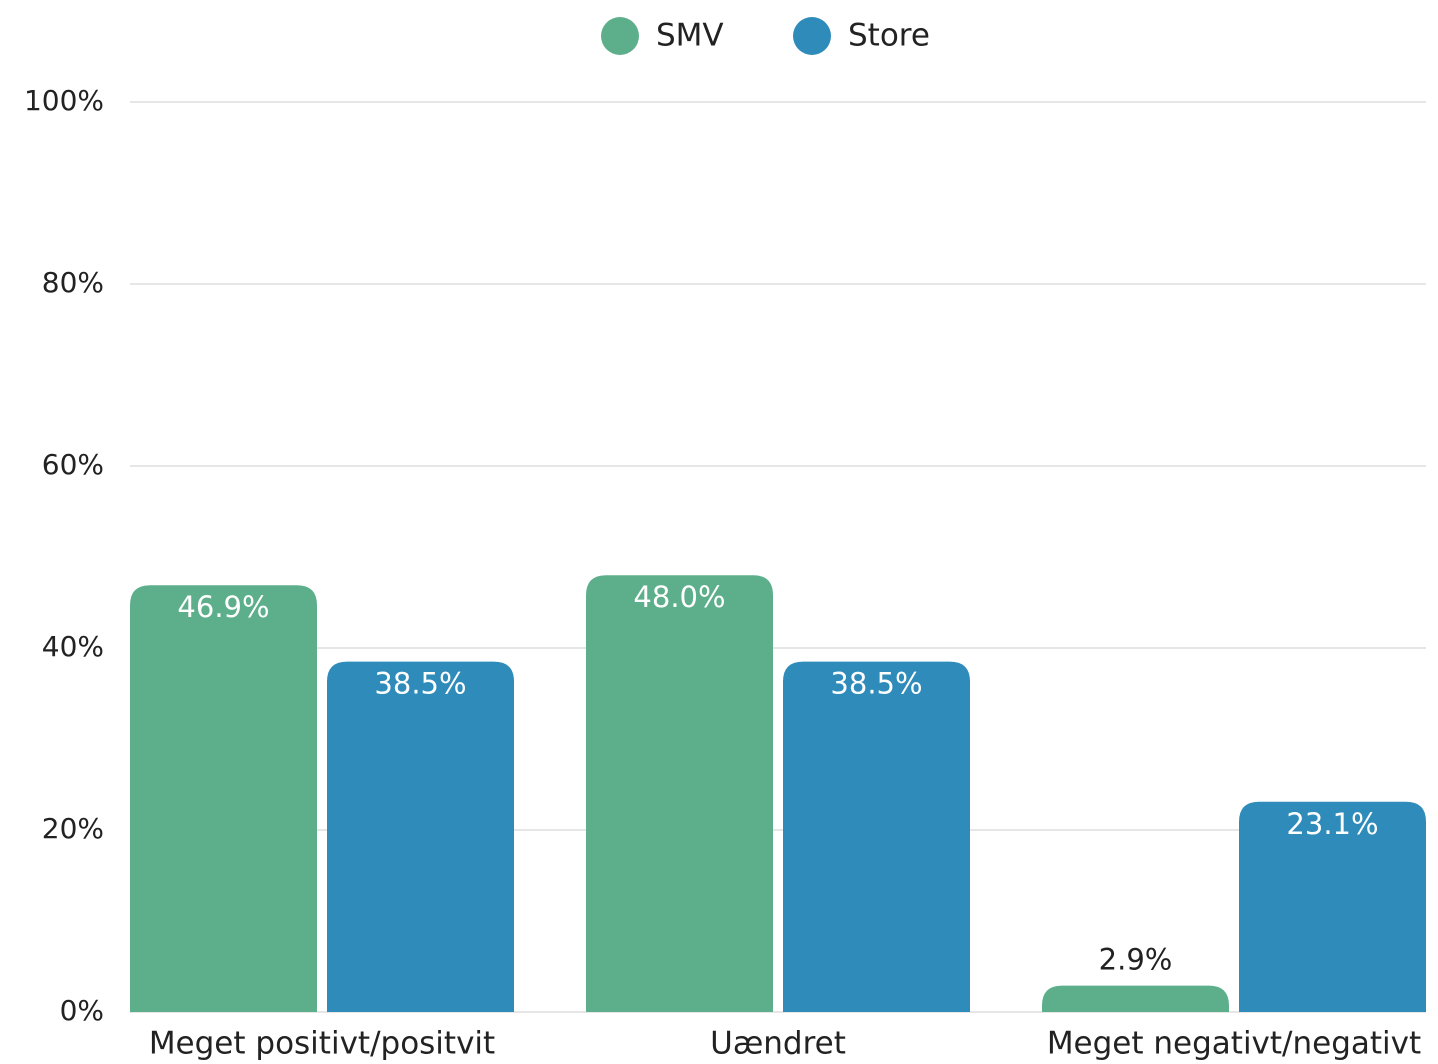 The image size is (1438, 1064). I want to click on x-tick-label: Meget positivt/positvit, so click(322, 1044).